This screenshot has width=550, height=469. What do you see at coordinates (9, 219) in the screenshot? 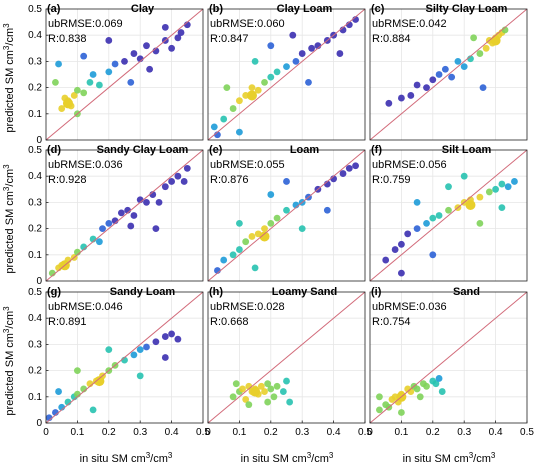
I see `y-axis-label-middle: predicted SM cm3/cm3` at bounding box center [9, 219].